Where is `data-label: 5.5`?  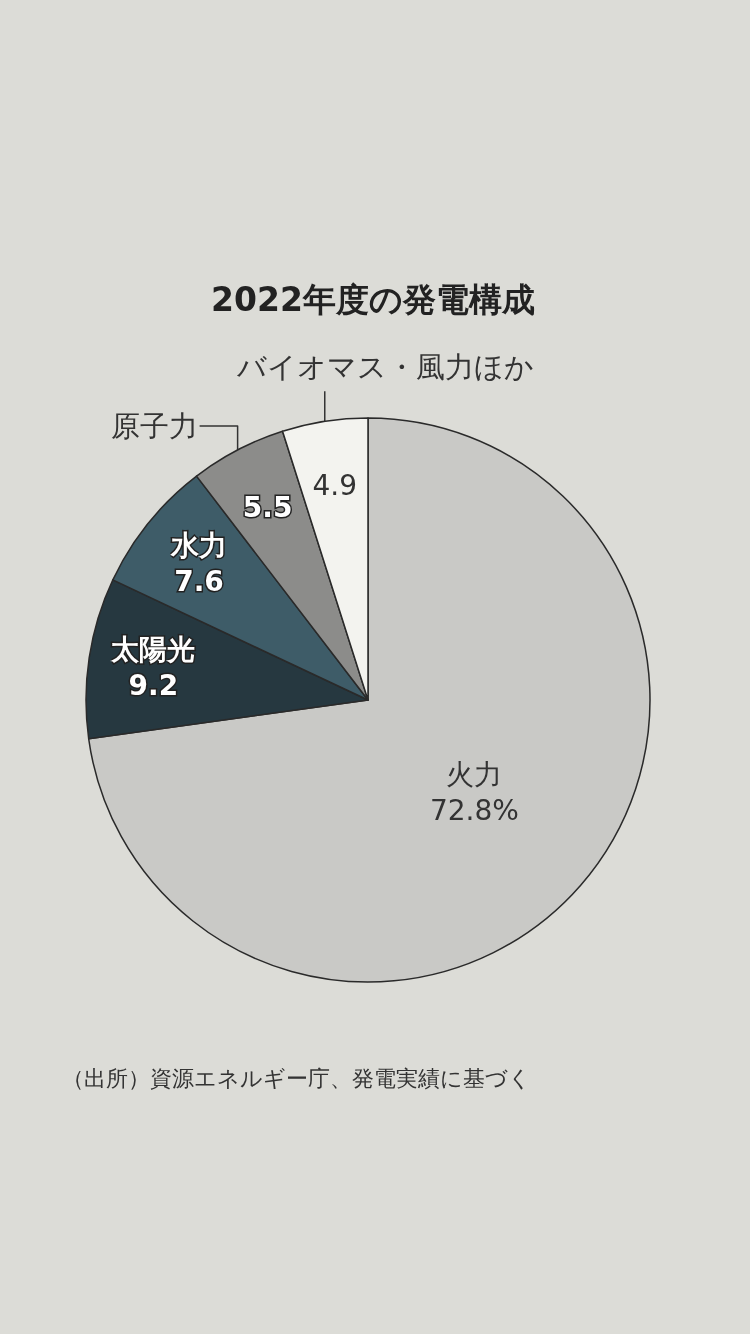 data-label: 5.5 is located at coordinates (267, 507).